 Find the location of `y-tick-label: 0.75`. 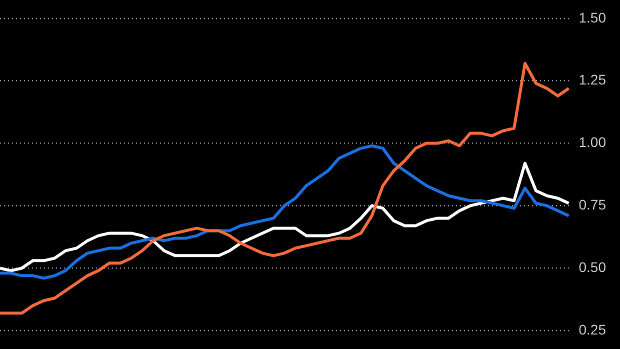

y-tick-label: 0.75 is located at coordinates (592, 204).